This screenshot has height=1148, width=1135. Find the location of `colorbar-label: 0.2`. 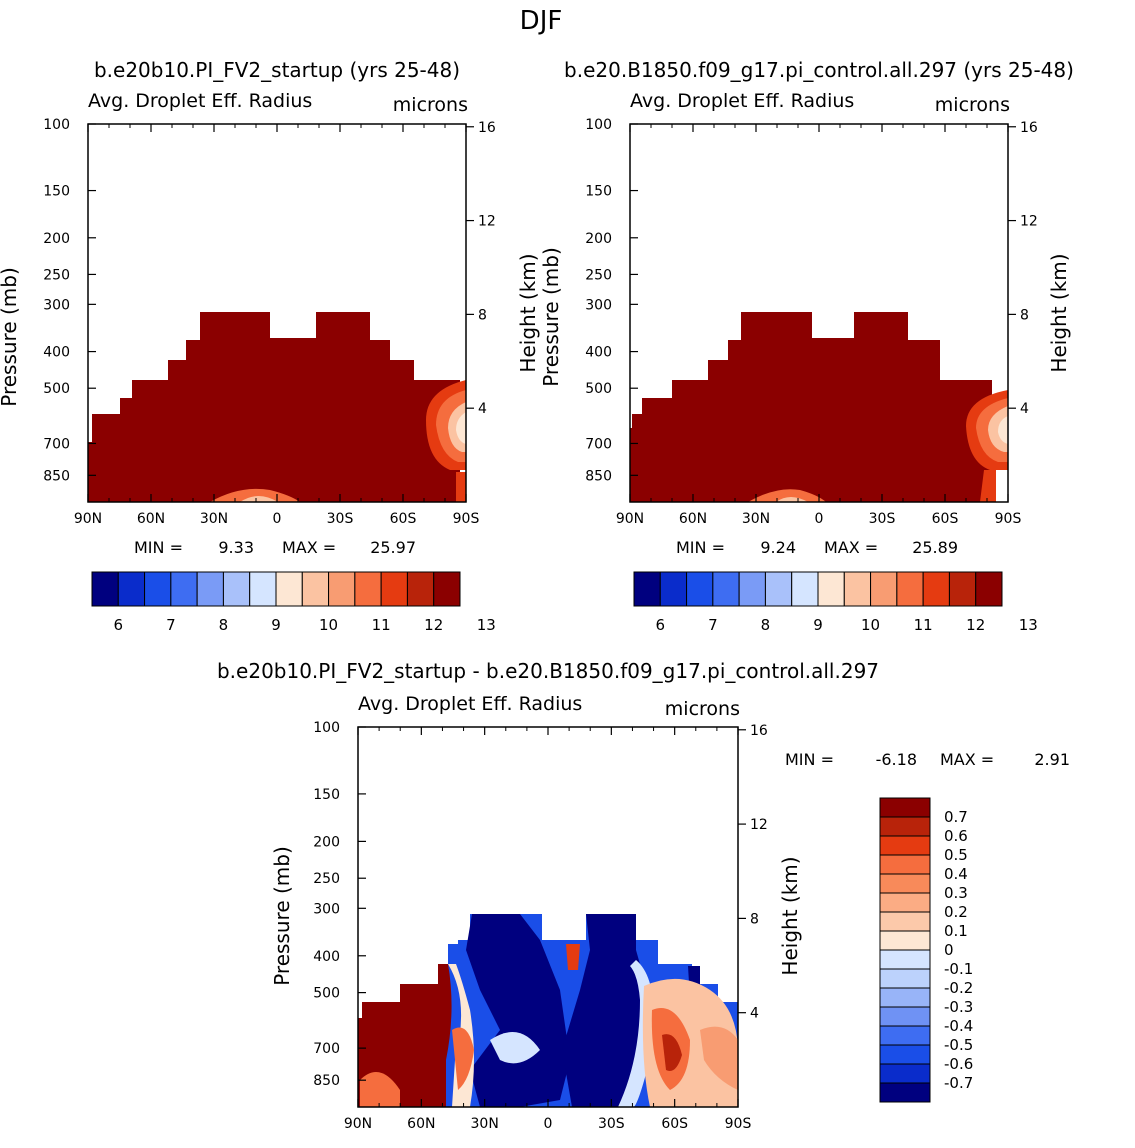

colorbar-label: 0.2 is located at coordinates (956, 912).